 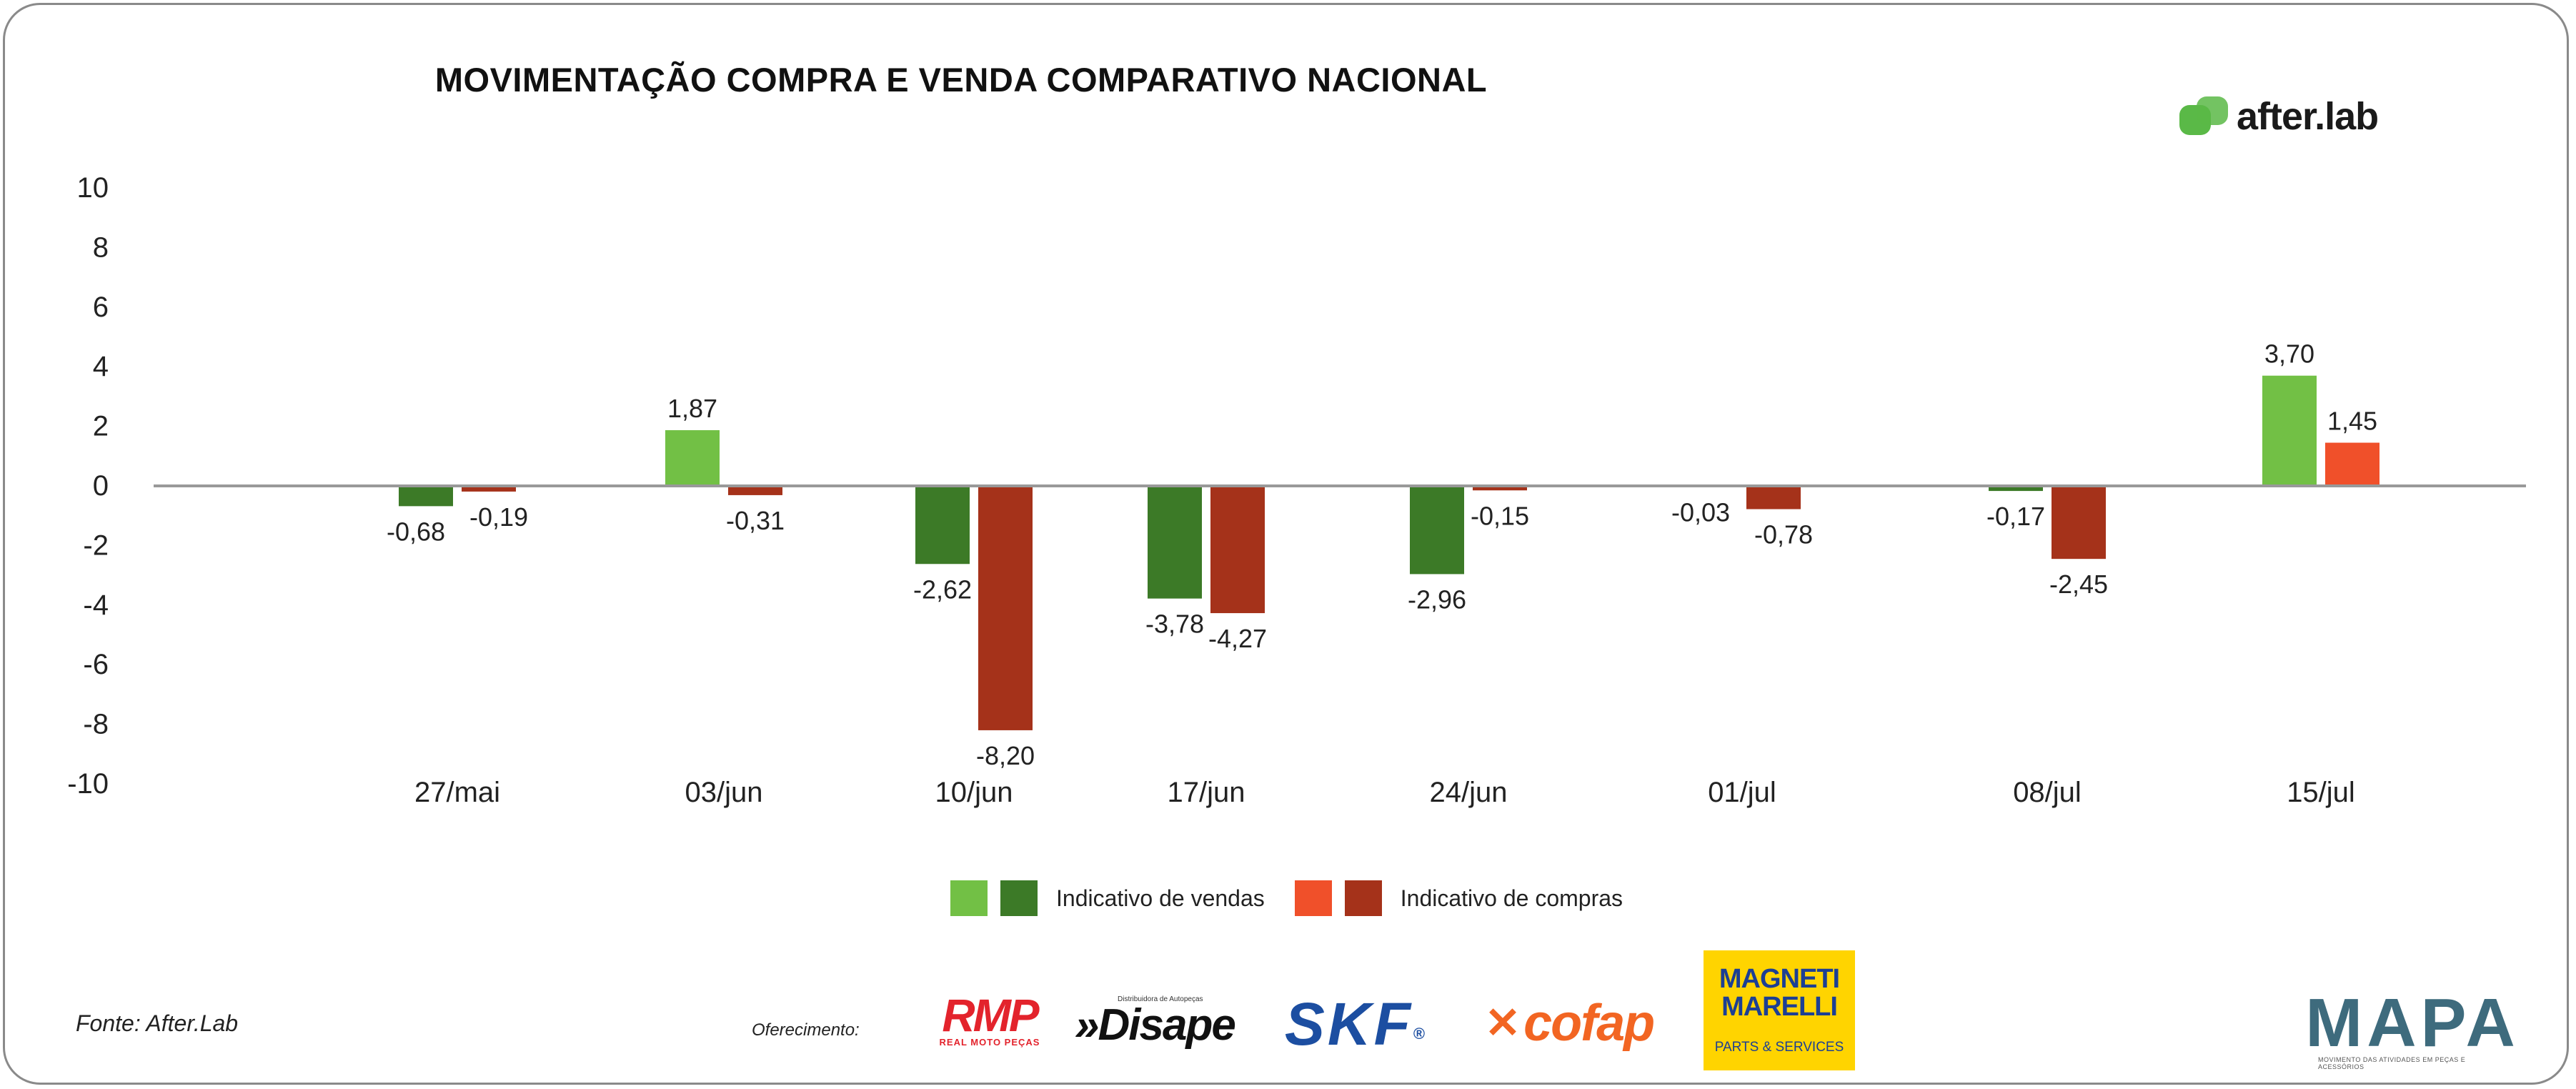 What do you see at coordinates (101, 307) in the screenshot?
I see `y-tick-label: 6` at bounding box center [101, 307].